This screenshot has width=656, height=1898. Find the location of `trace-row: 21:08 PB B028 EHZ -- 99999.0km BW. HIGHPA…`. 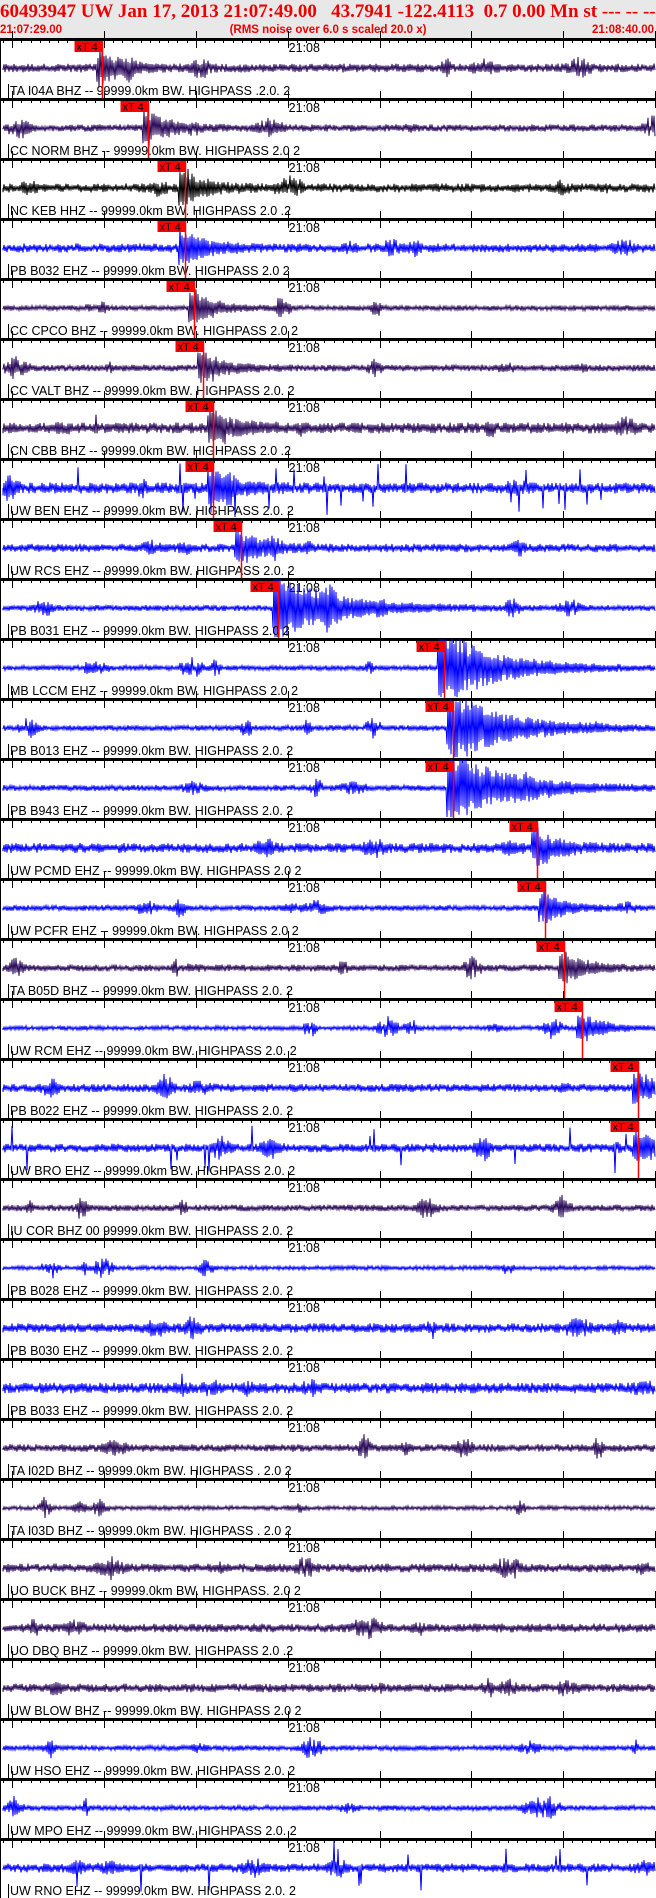

trace-row: 21:08 PB B028 EHZ -- 99999.0km BW. HIGHPA… is located at coordinates (328, 1264).